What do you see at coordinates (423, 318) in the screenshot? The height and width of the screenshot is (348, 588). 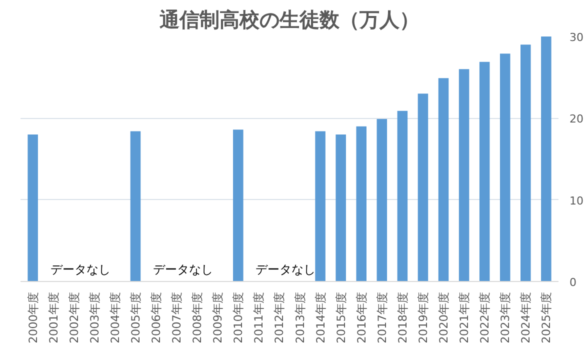 I see `x-tick-label: 2019年度` at bounding box center [423, 318].